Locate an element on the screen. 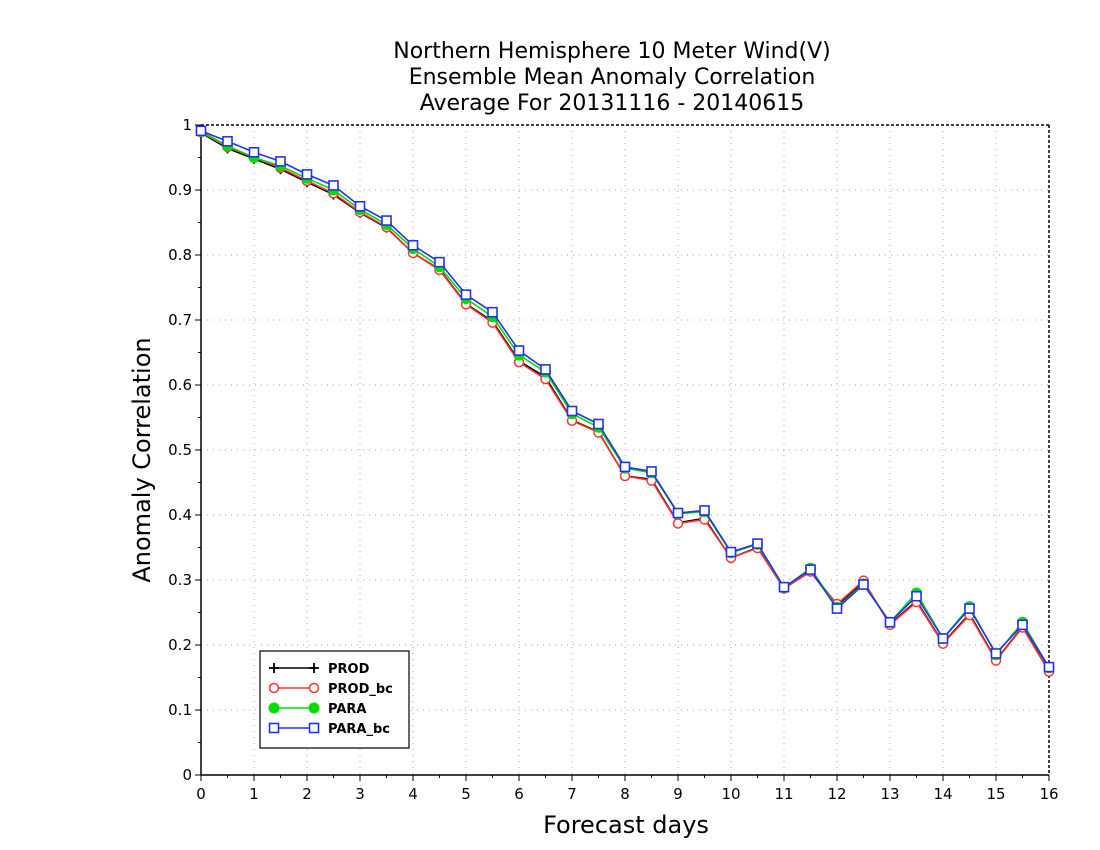  y-tick-label: 0.4 is located at coordinates (180, 515).